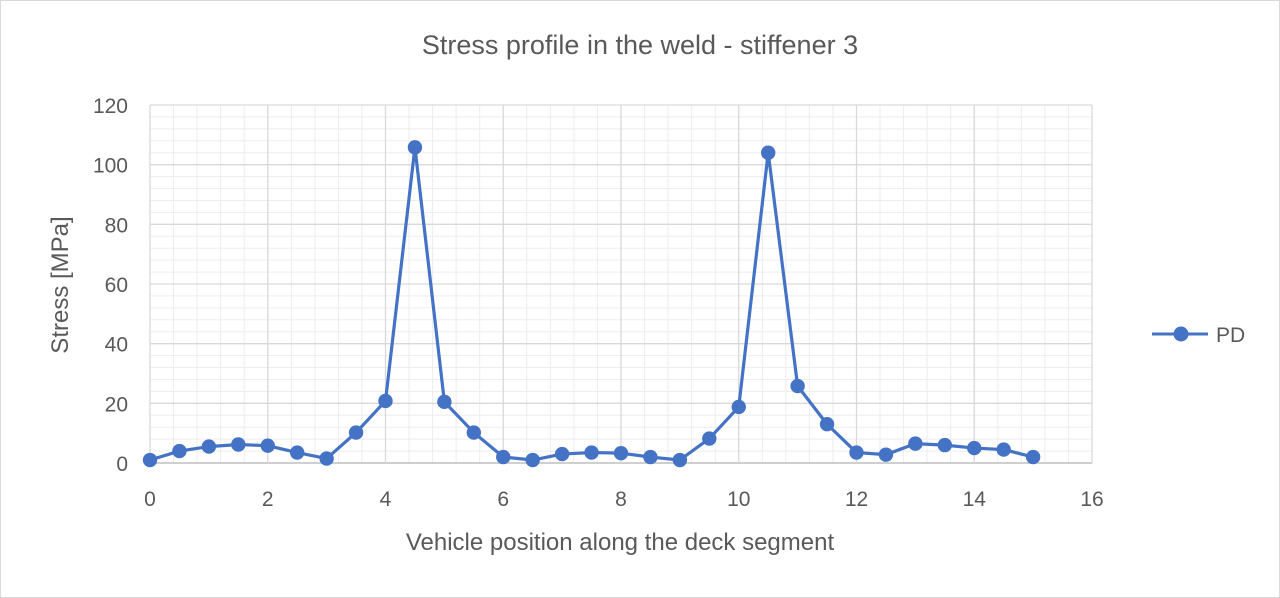 This screenshot has width=1280, height=598. Describe the element at coordinates (386, 499) in the screenshot. I see `x-tick-label: 4` at that location.